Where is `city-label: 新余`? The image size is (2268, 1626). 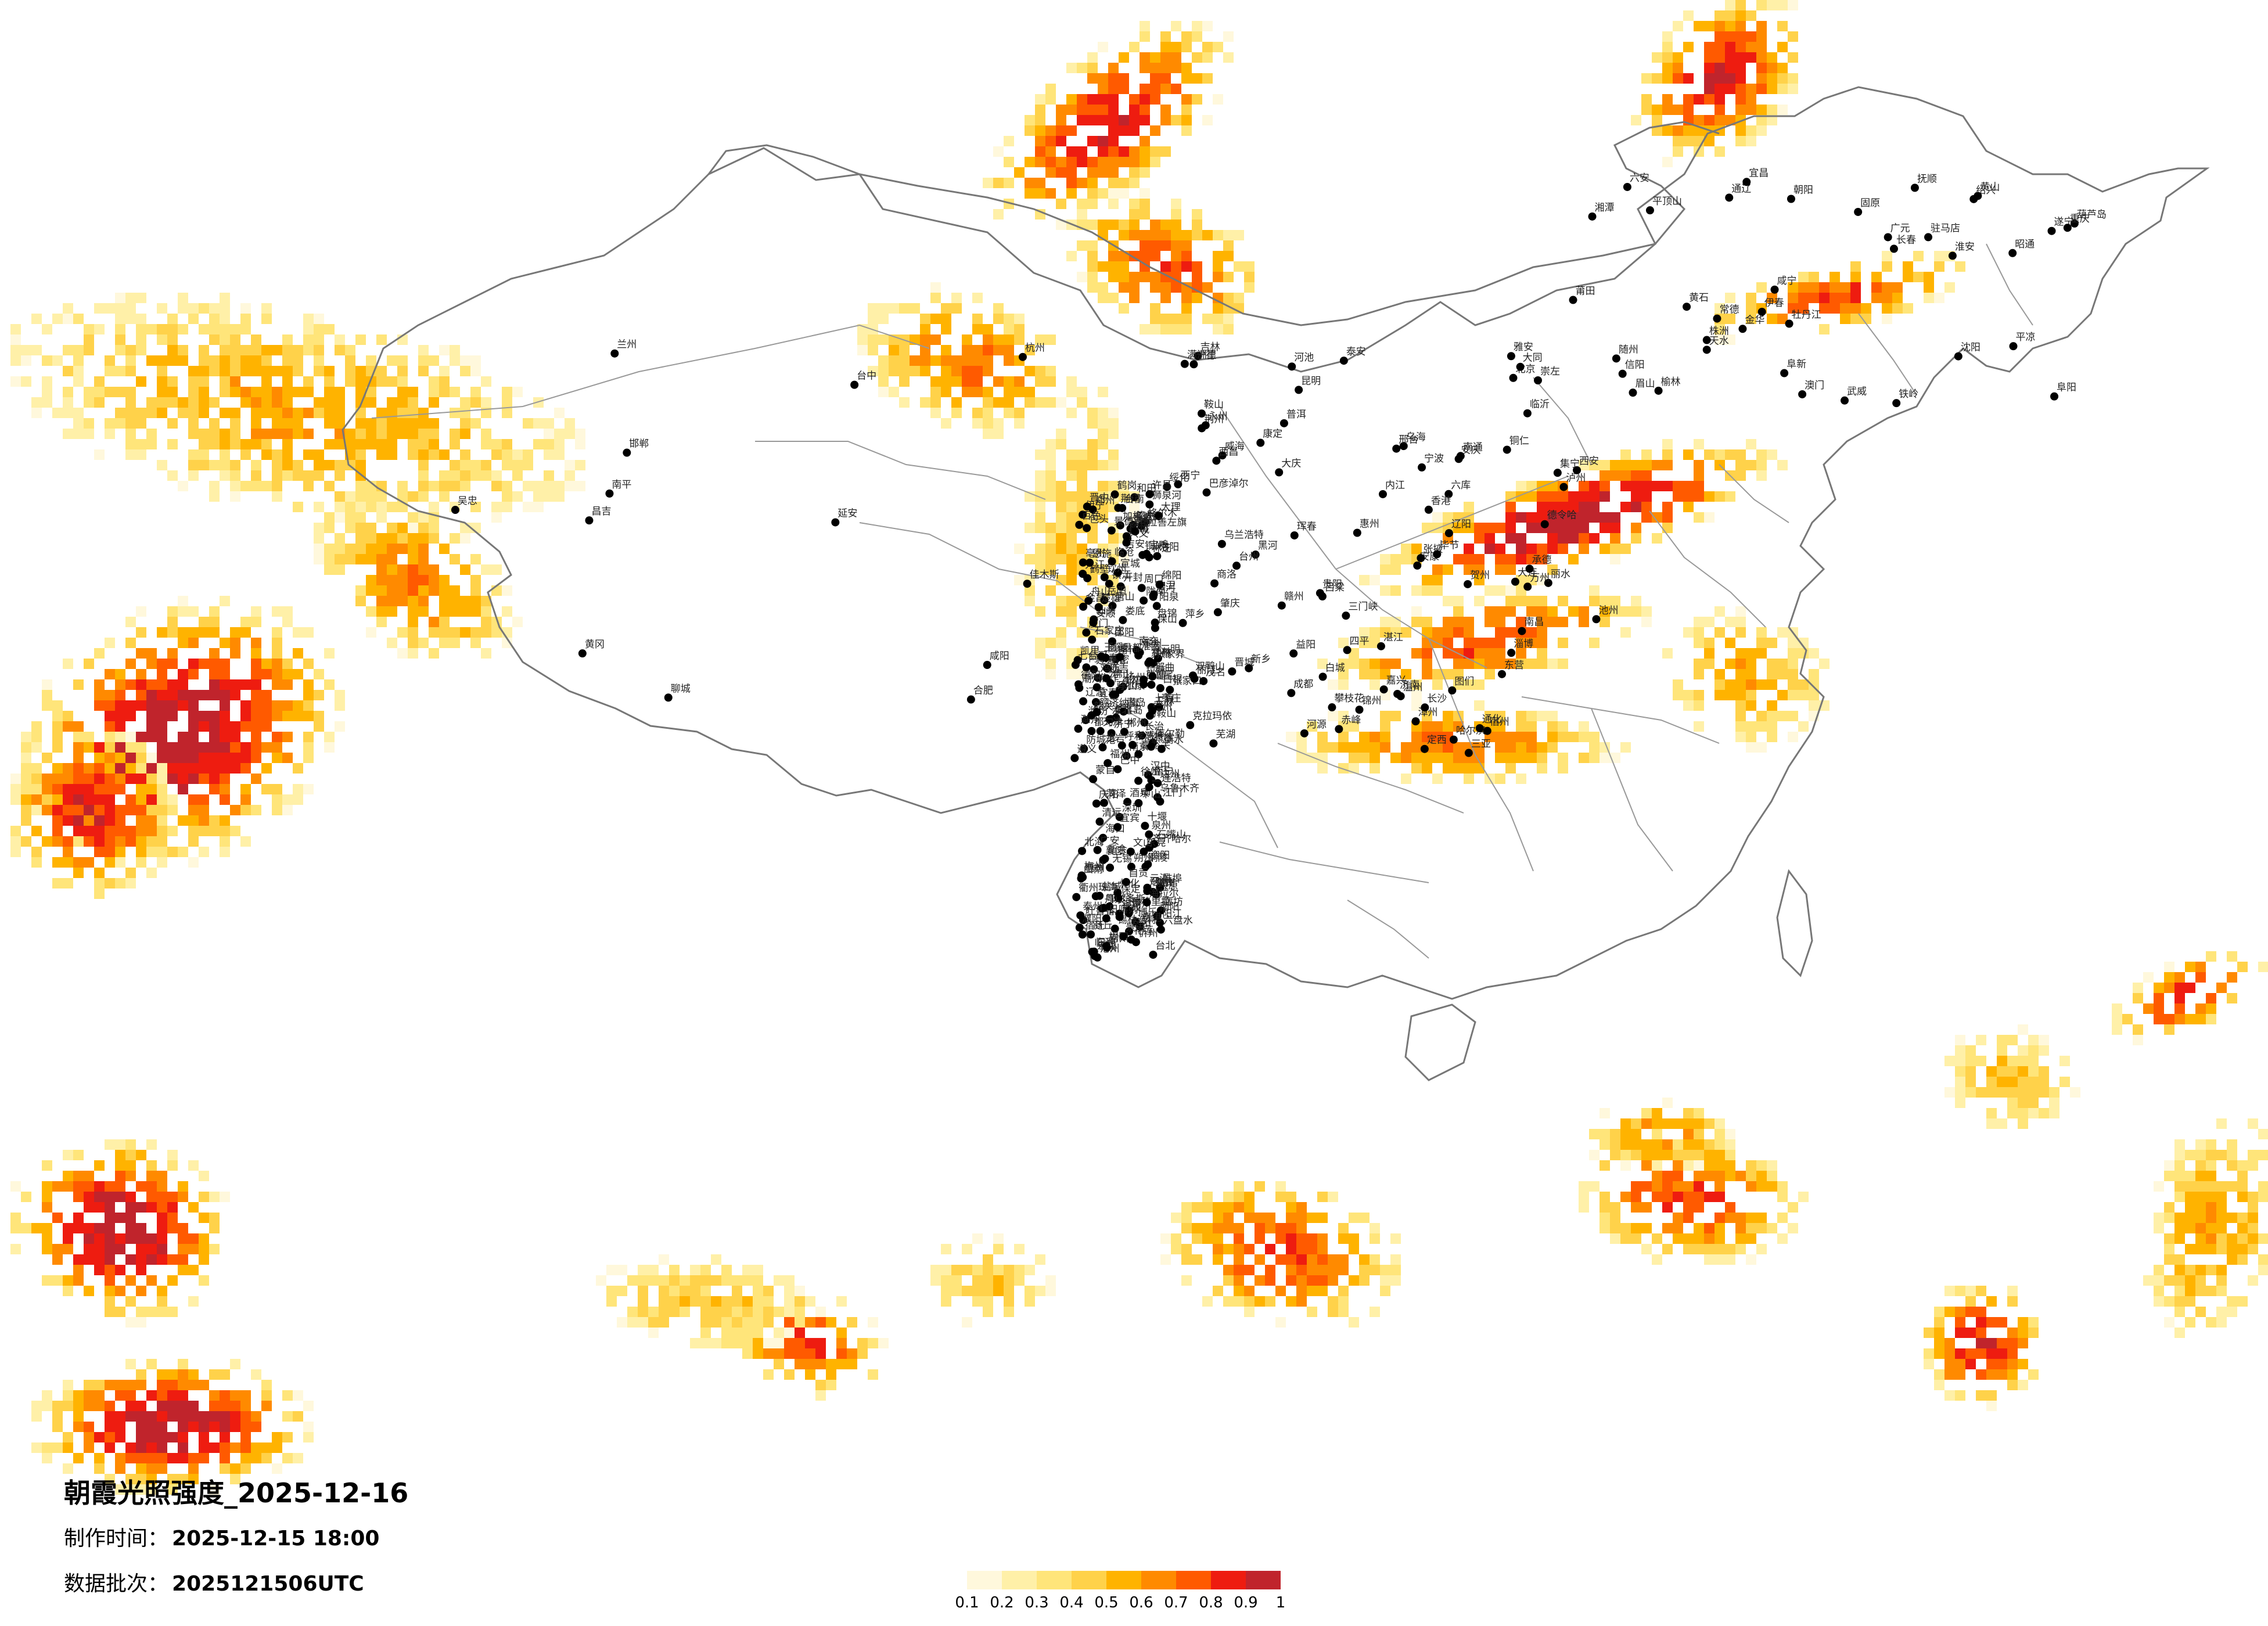 city-label: 新余 is located at coordinates (1117, 850).